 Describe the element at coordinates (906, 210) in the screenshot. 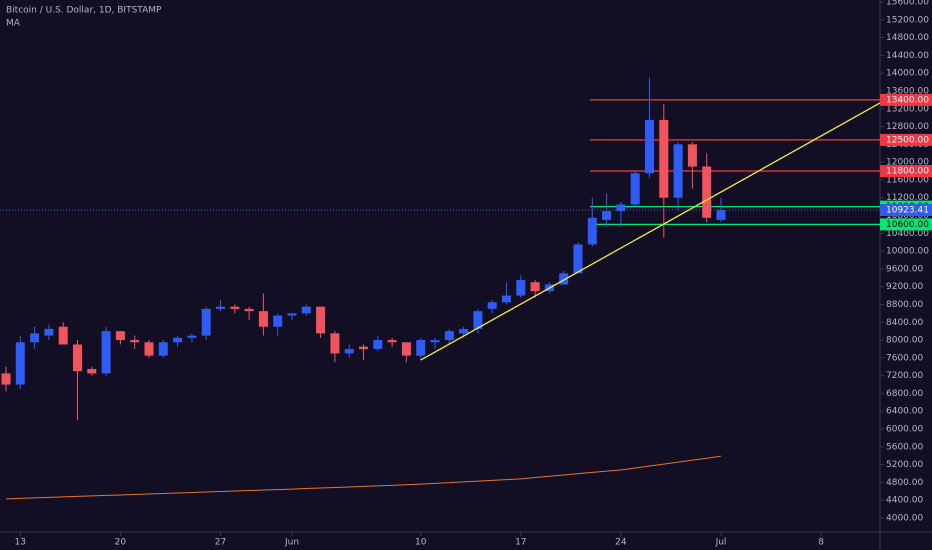

I see `last-price-tag` at that location.